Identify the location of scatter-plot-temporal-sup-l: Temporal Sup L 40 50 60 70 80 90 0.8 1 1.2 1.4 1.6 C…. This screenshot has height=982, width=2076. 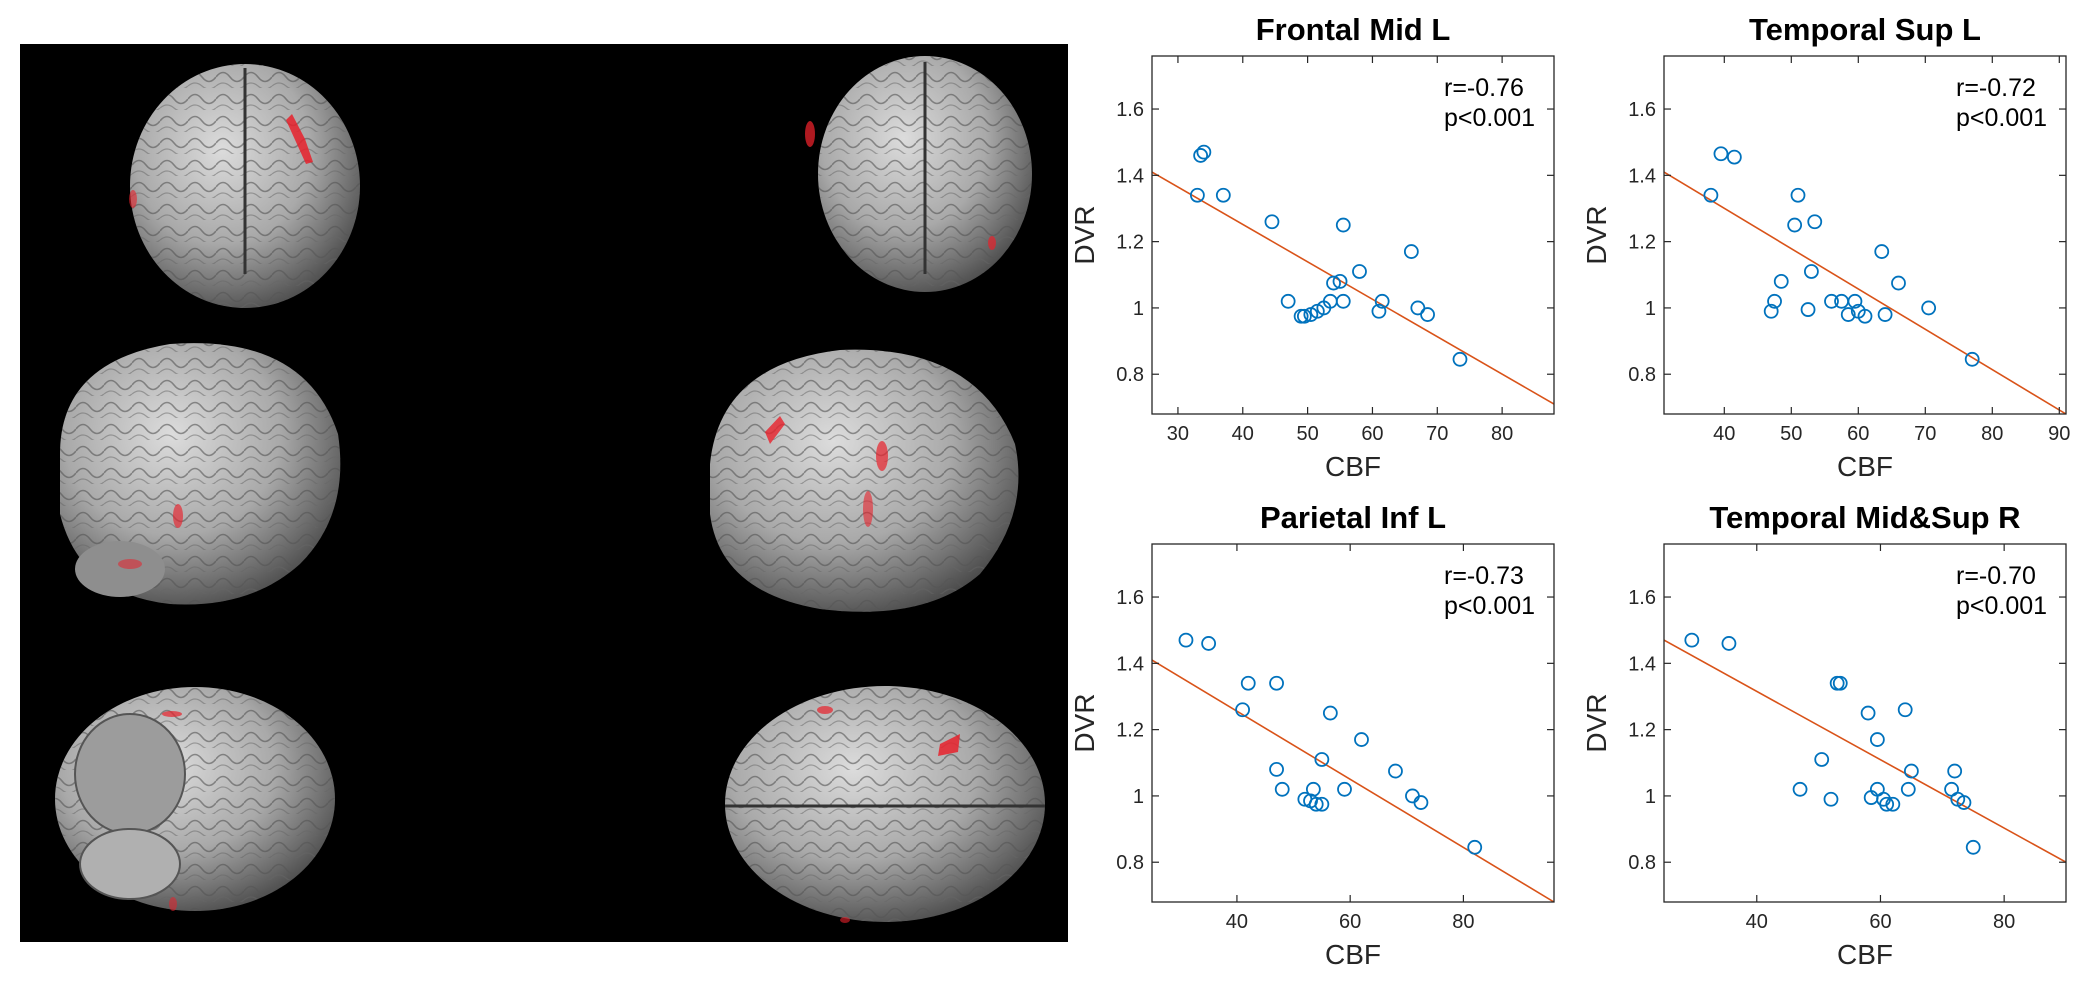
(1828, 248).